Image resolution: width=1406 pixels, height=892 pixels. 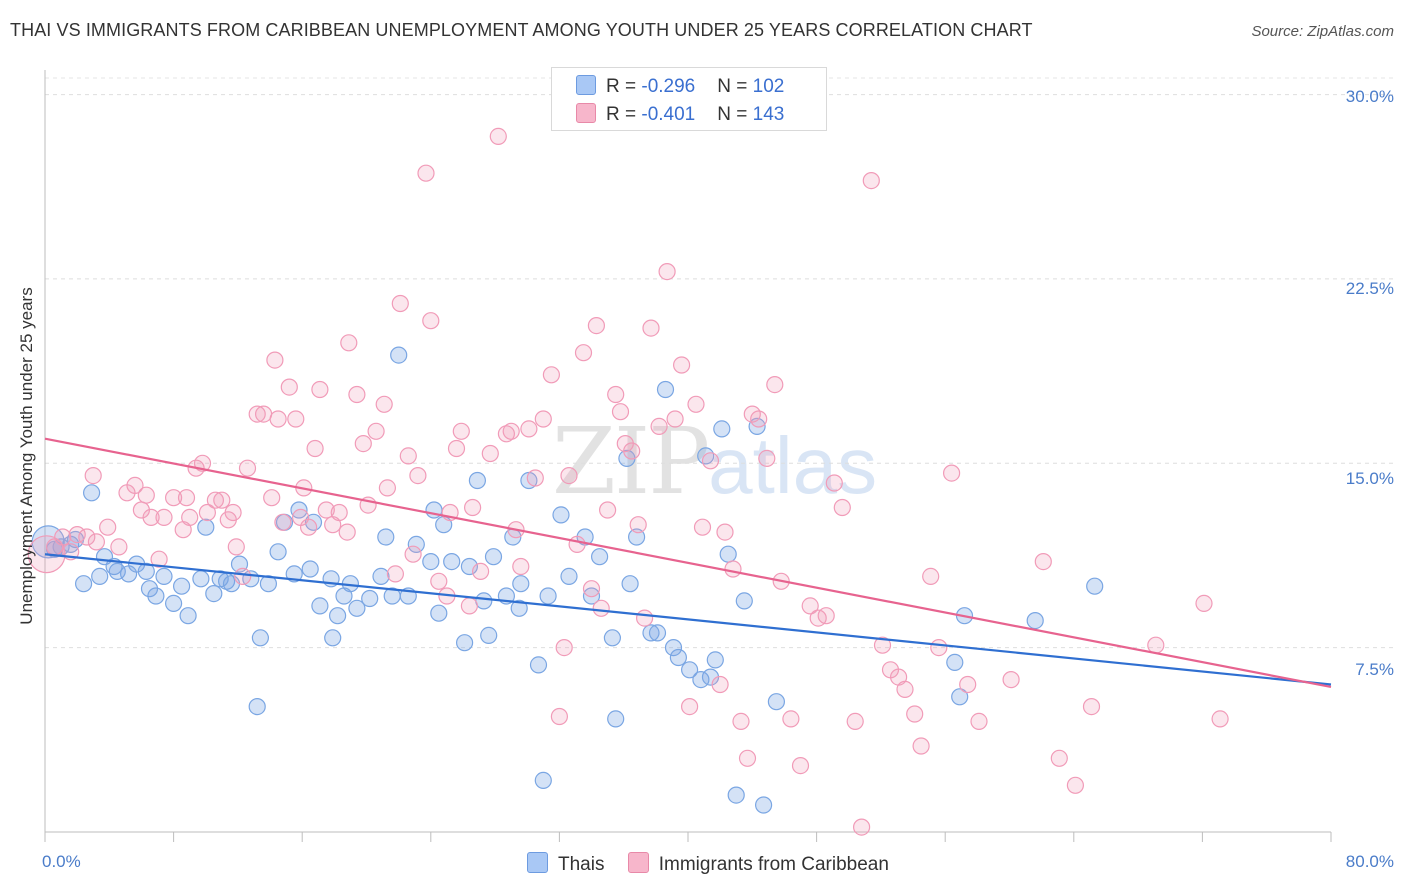 What do you see at coordinates (735, 114) in the screenshot?
I see `legend-n-label: N =` at bounding box center [735, 114].